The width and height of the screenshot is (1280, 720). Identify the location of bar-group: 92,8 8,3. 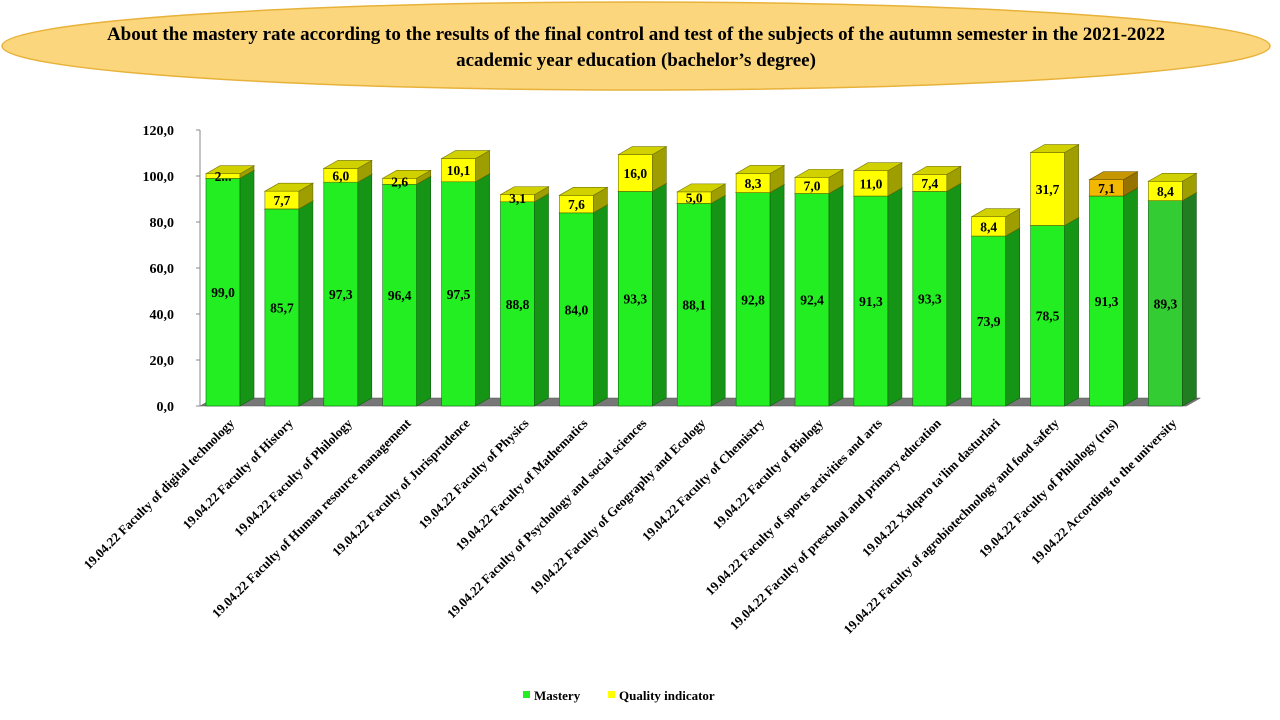
(760, 285).